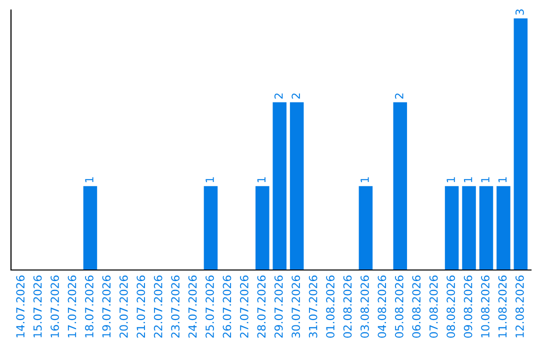 This screenshot has width=540, height=340. I want to click on x-tick-label: 26.07.2026, so click(227, 307).